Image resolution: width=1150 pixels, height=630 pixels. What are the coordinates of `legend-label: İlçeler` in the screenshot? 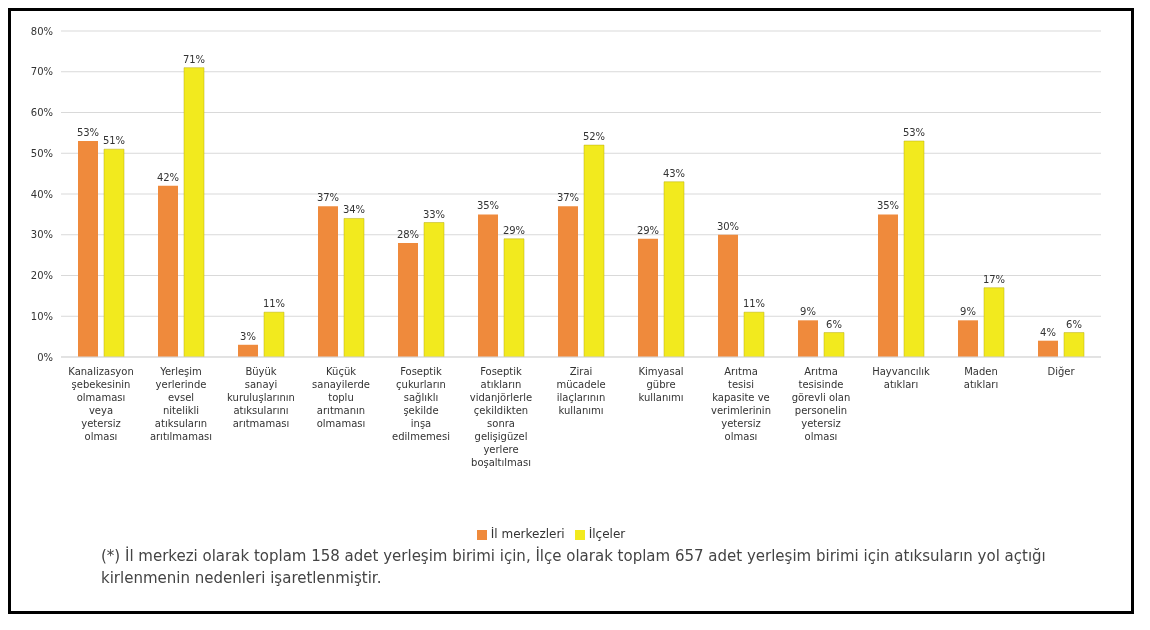 It's located at (607, 534).